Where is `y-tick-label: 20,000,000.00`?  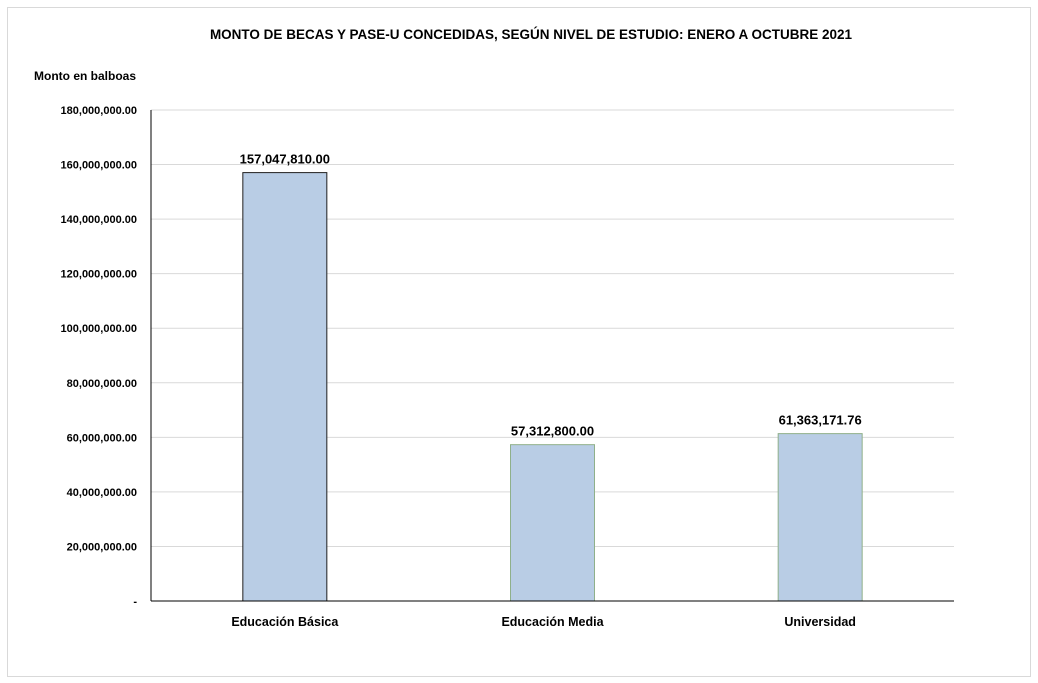 y-tick-label: 20,000,000.00 is located at coordinates (102, 547).